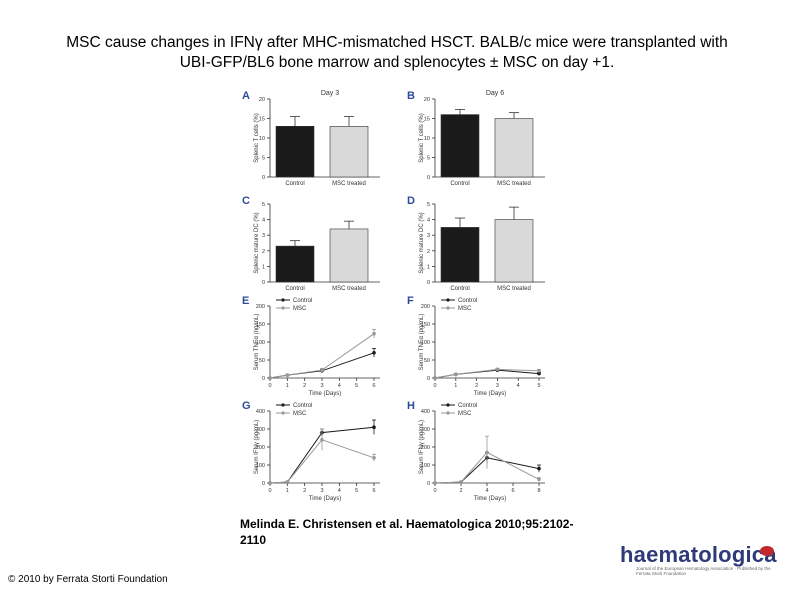 The height and width of the screenshot is (595, 794). I want to click on panel-c-bar-control, so click(295, 264).